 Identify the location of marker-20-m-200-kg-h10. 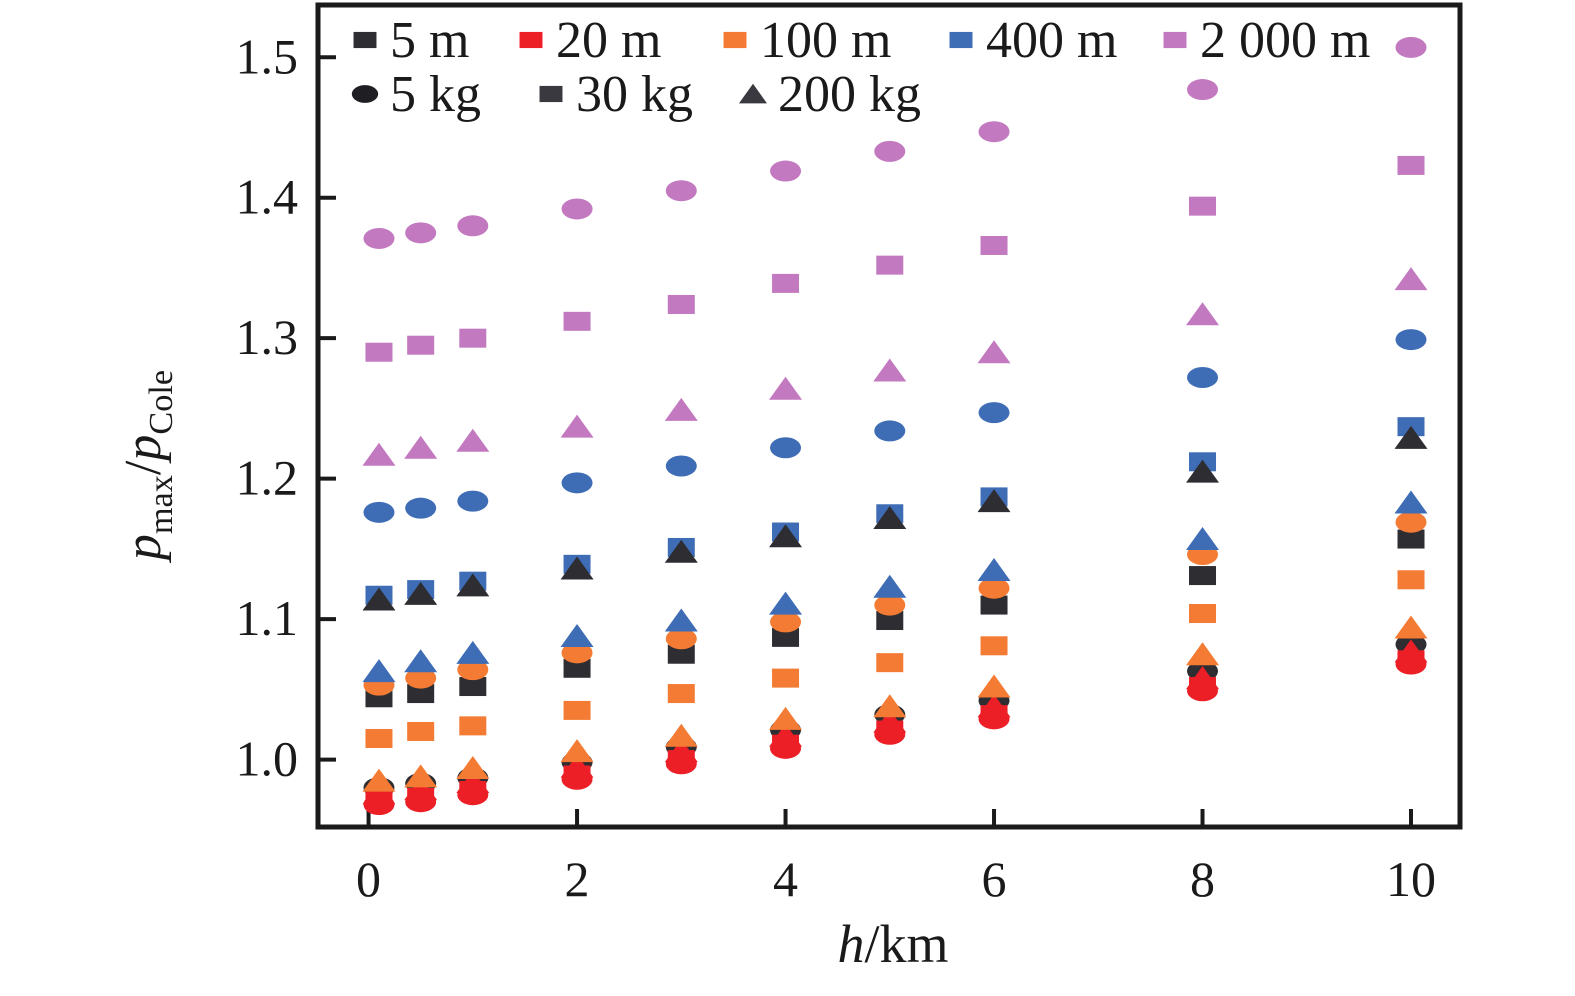
(1411, 651).